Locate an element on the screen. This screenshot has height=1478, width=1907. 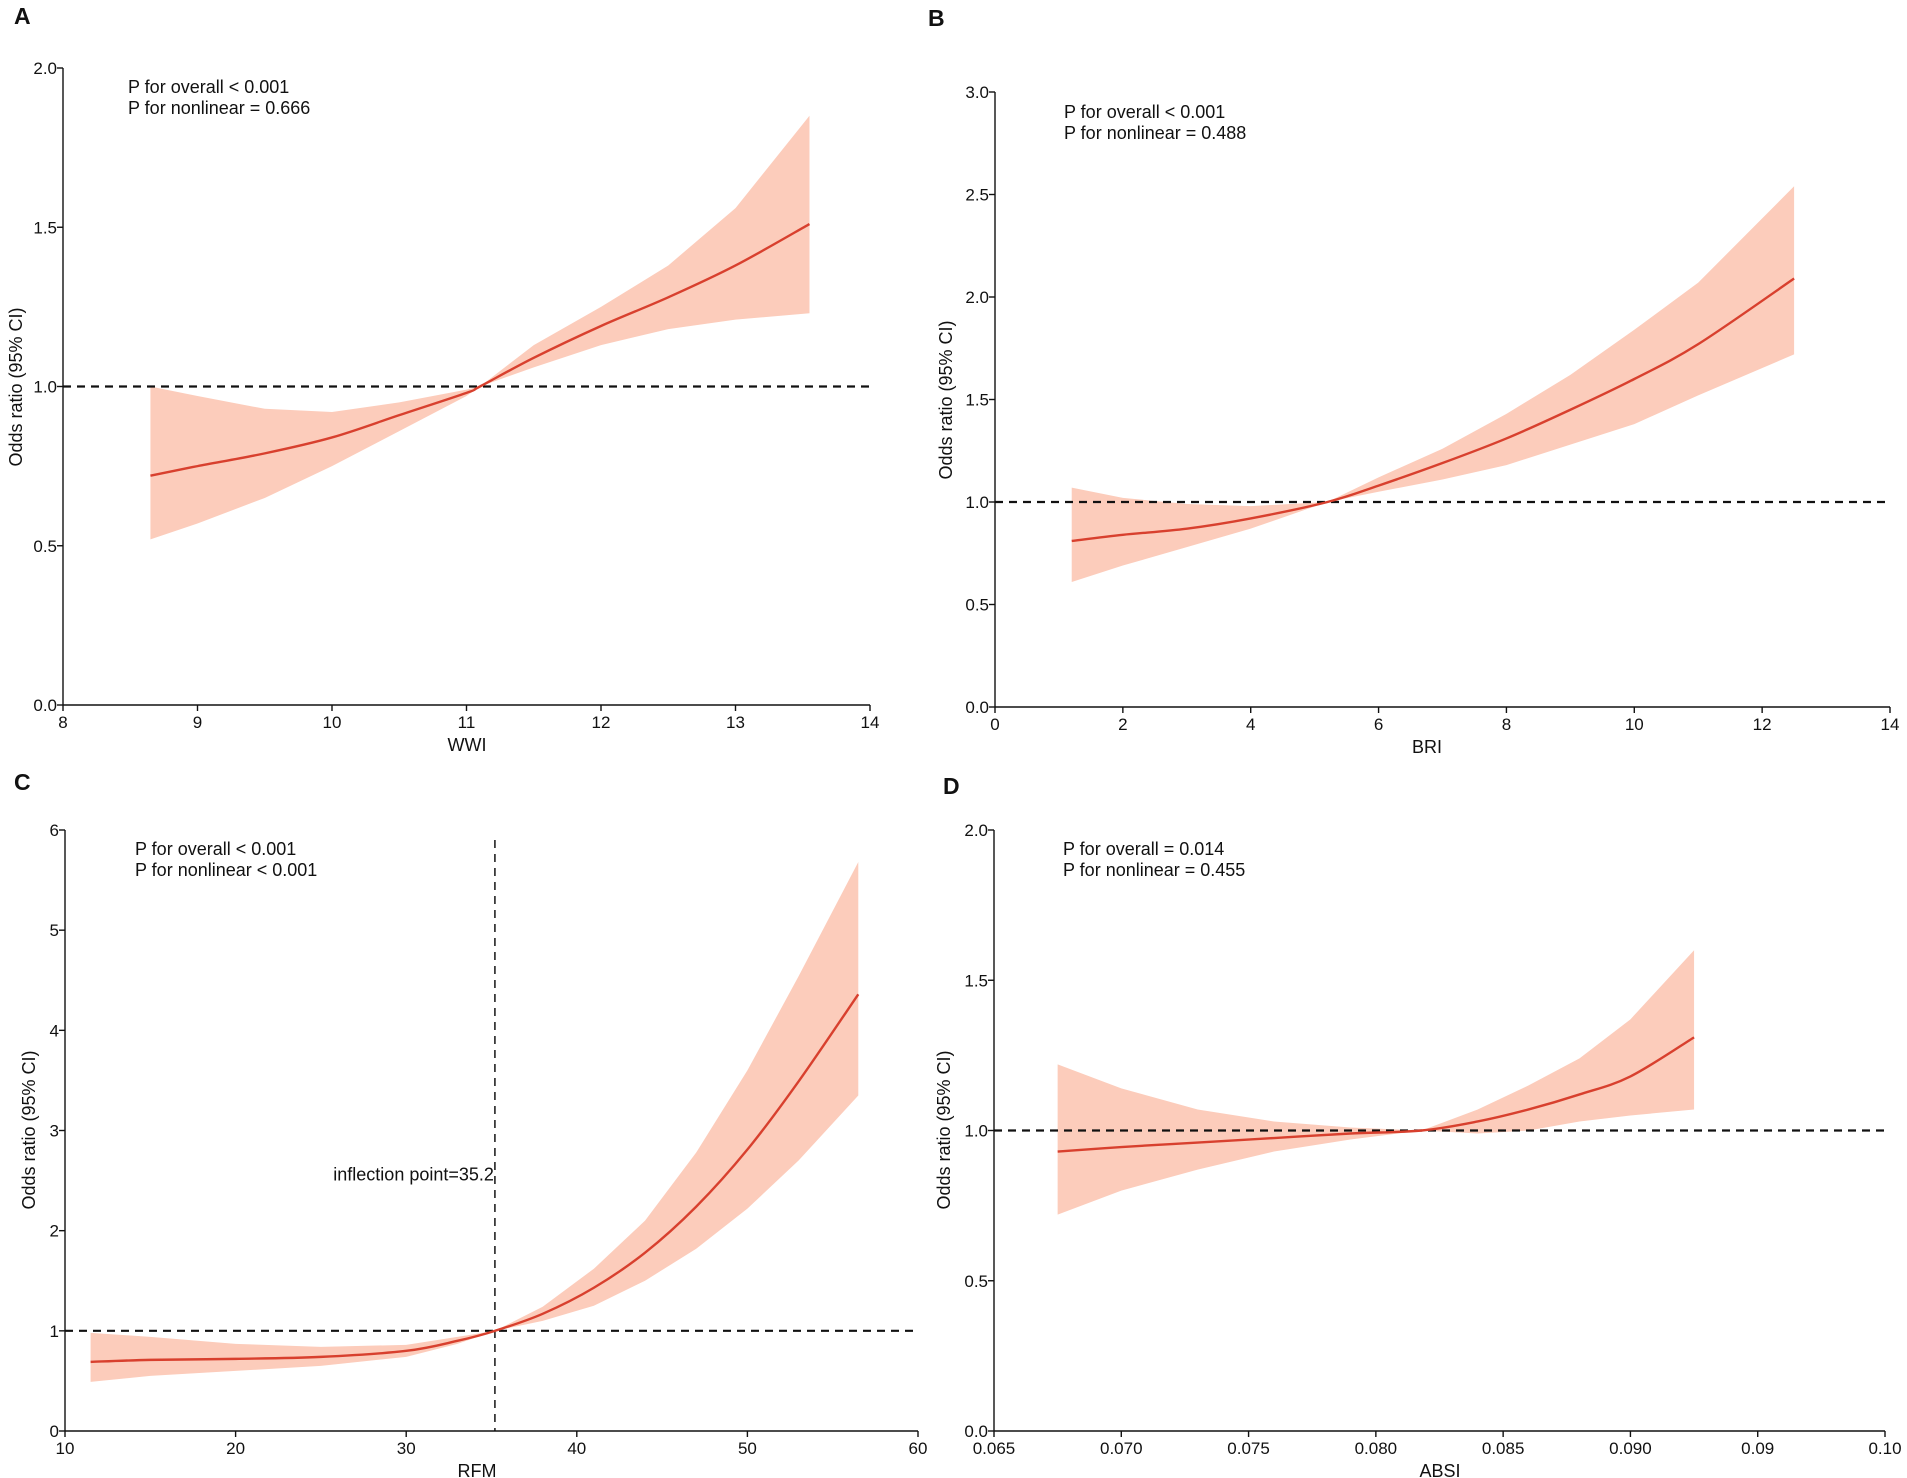
x-axis-title-b: BRI is located at coordinates (1427, 747).